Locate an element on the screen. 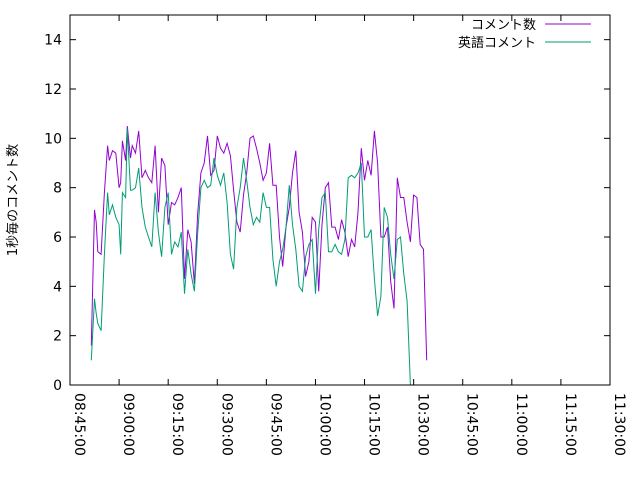 The width and height of the screenshot is (640, 480). y-tick-label-1: 2 is located at coordinates (57, 337).